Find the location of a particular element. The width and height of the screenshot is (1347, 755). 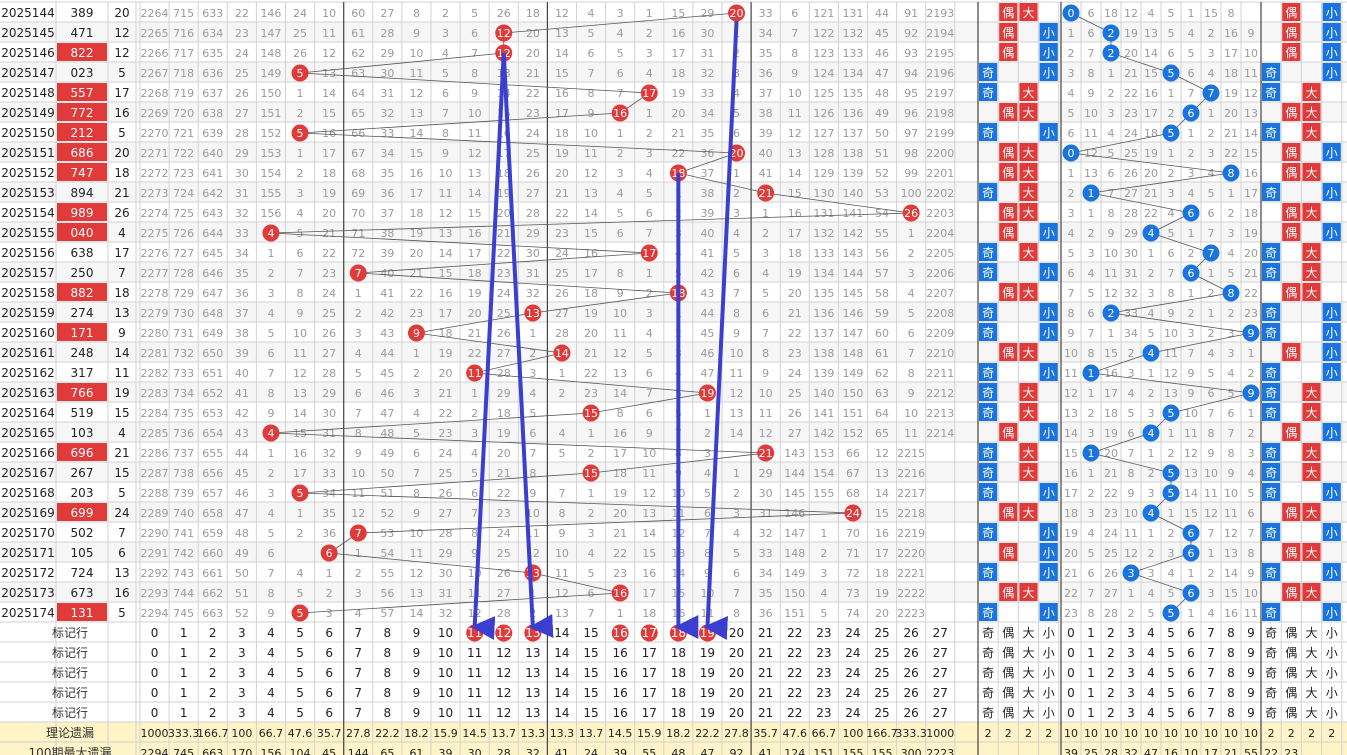

digit-omission: 15 is located at coordinates (1151, 73).